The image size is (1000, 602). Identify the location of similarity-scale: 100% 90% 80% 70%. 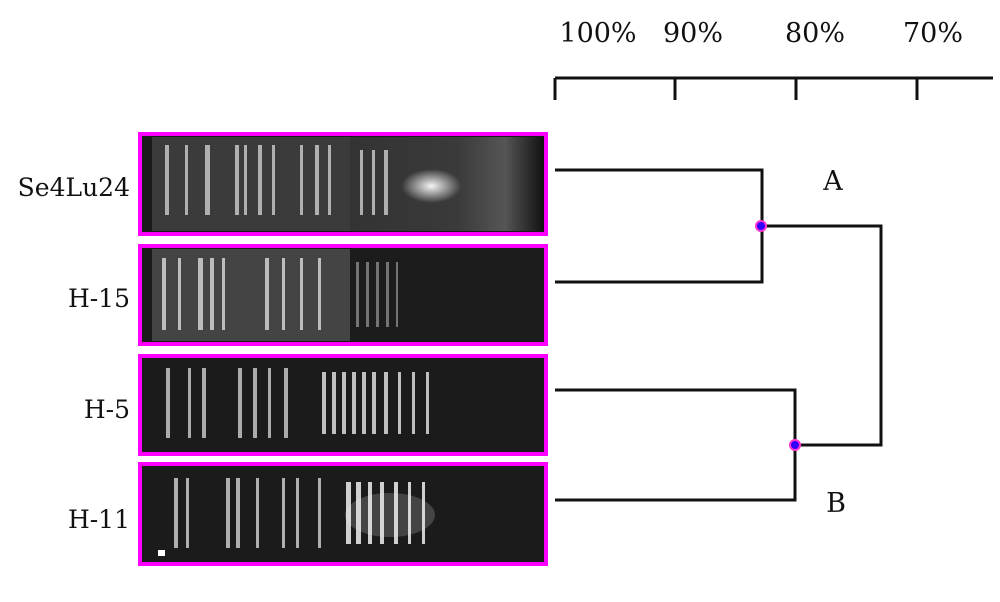
(773, 59).